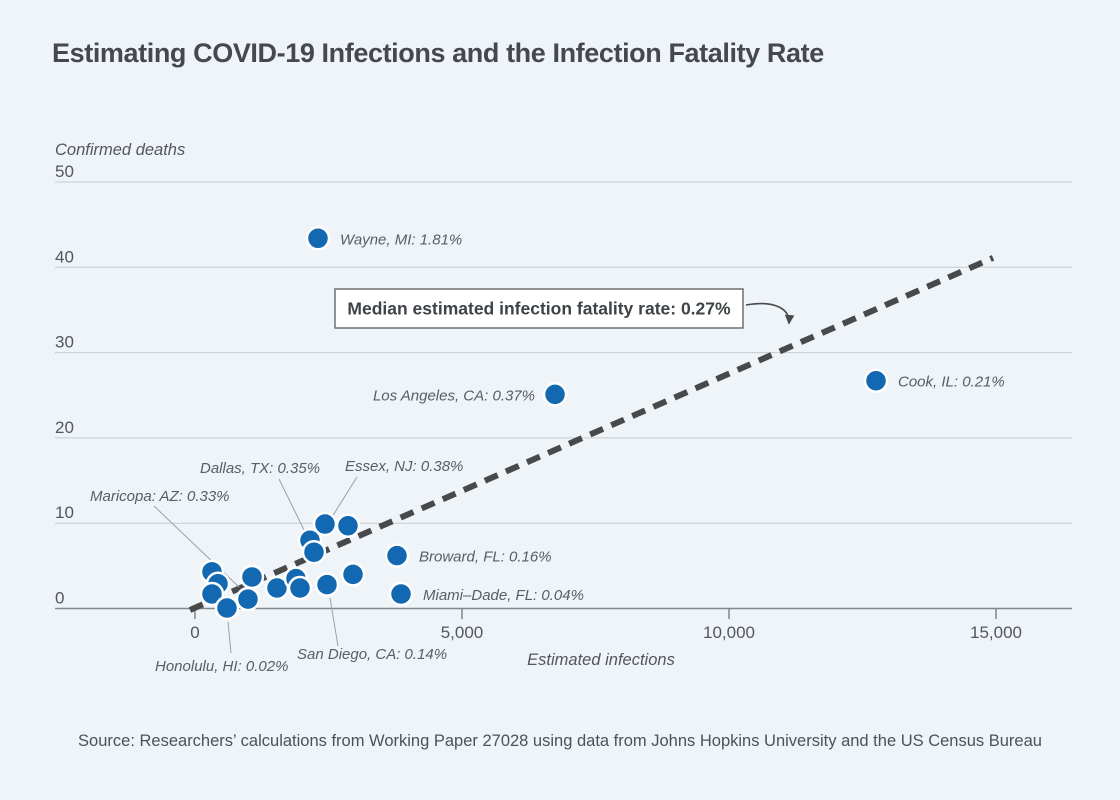 The image size is (1120, 800). Describe the element at coordinates (770, 313) in the screenshot. I see `annotation-arrow` at that location.